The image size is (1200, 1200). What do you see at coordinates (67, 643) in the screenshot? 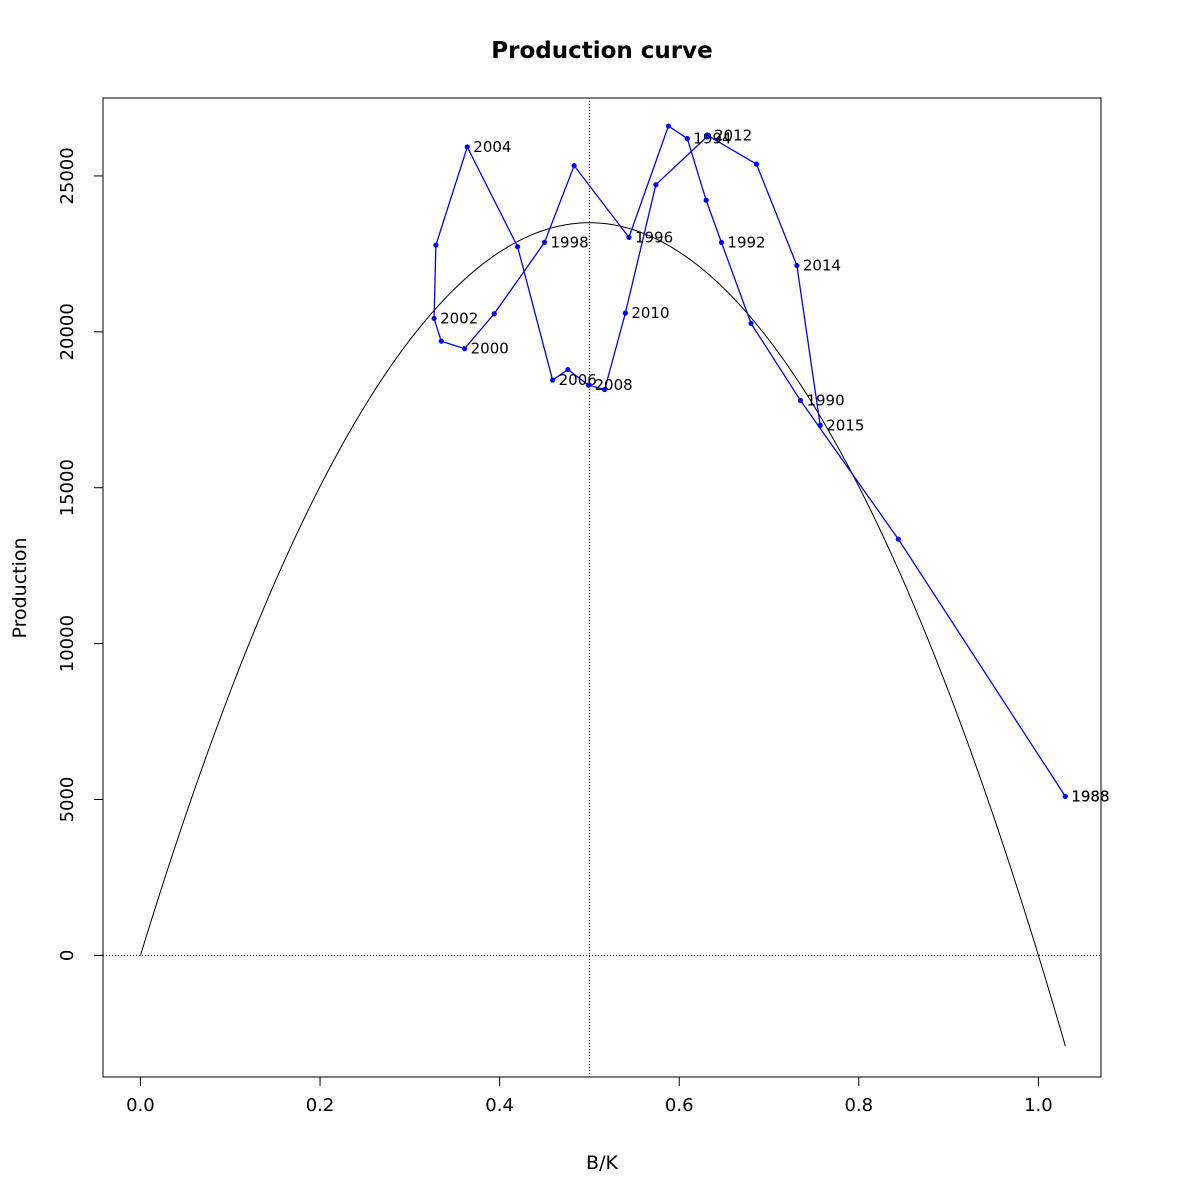
I see `y-tick-label: 10000` at bounding box center [67, 643].